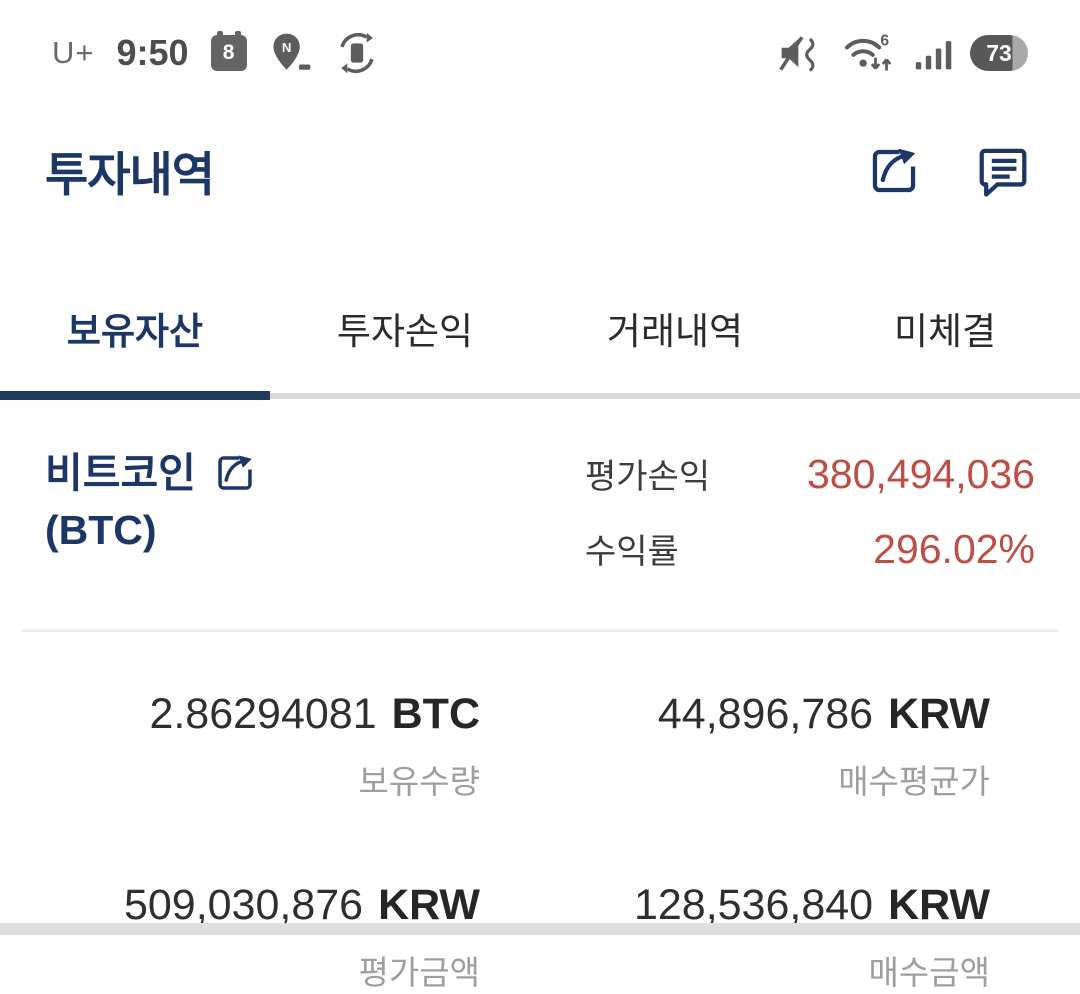 This screenshot has height=994, width=1080. What do you see at coordinates (801, 53) in the screenshot?
I see `mute-vibrate-icon` at bounding box center [801, 53].